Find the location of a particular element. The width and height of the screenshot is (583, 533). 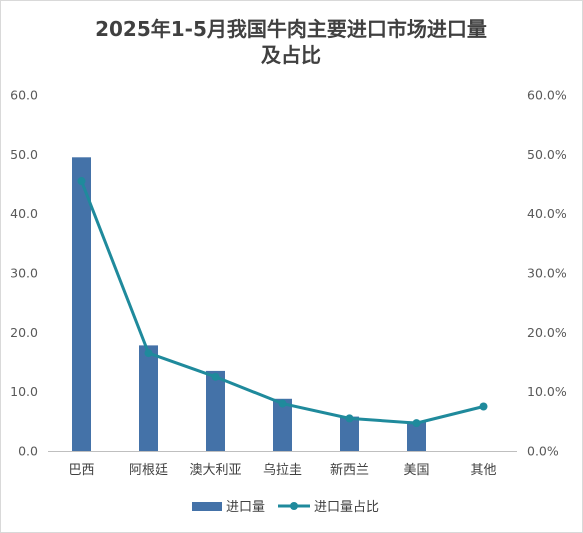

left-tick-label: 0.0 is located at coordinates (28, 451).